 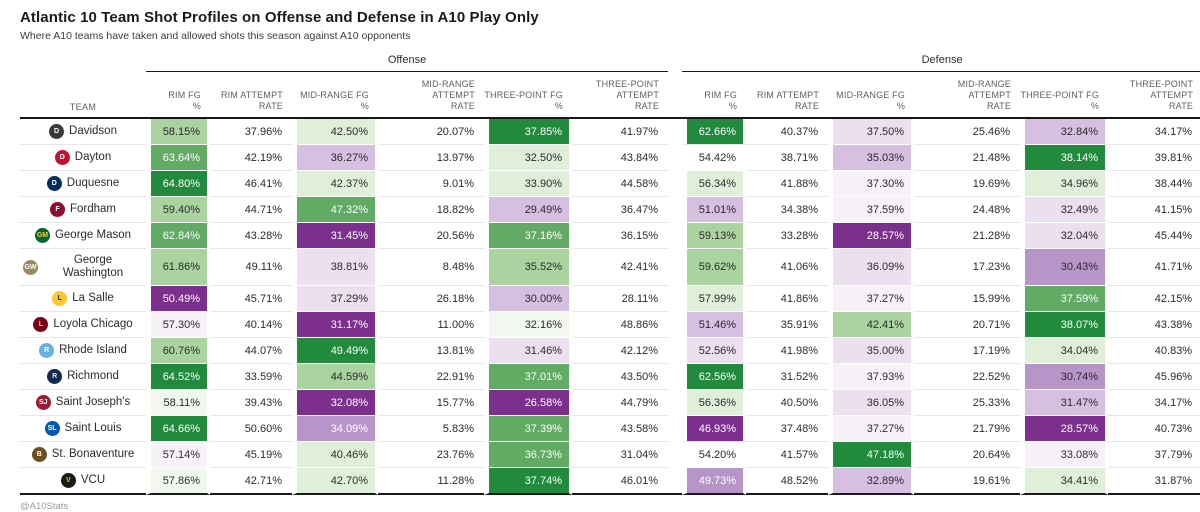 I want to click on offense-rim-fg-pct-cell: 64.80%, so click(x=178, y=183).